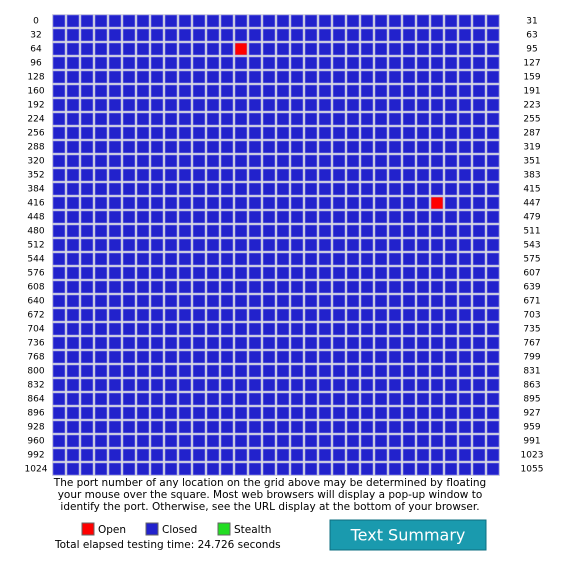  What do you see at coordinates (112, 530) in the screenshot?
I see `legend-label: Open` at bounding box center [112, 530].